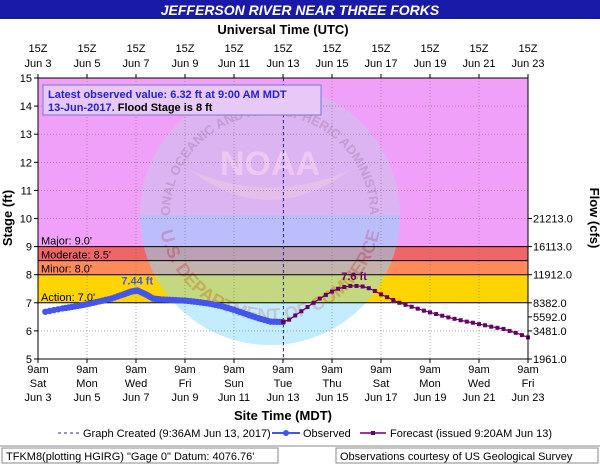 The image size is (600, 465). Describe the element at coordinates (26, 191) in the screenshot. I see `left-tick-label: 11` at that location.